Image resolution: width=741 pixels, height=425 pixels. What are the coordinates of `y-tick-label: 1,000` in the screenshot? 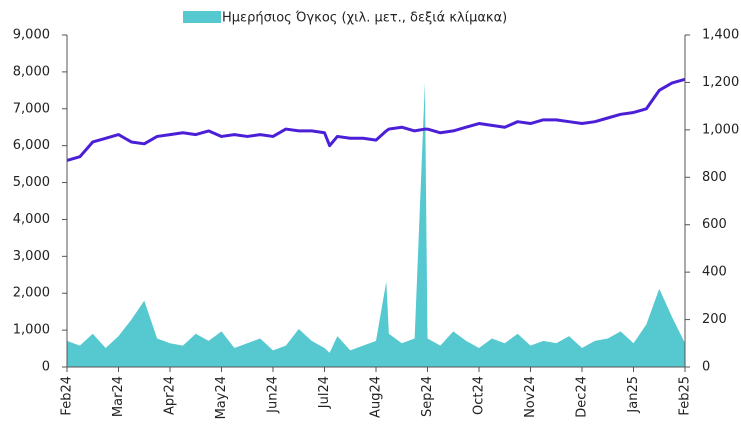 It's located at (31, 330).